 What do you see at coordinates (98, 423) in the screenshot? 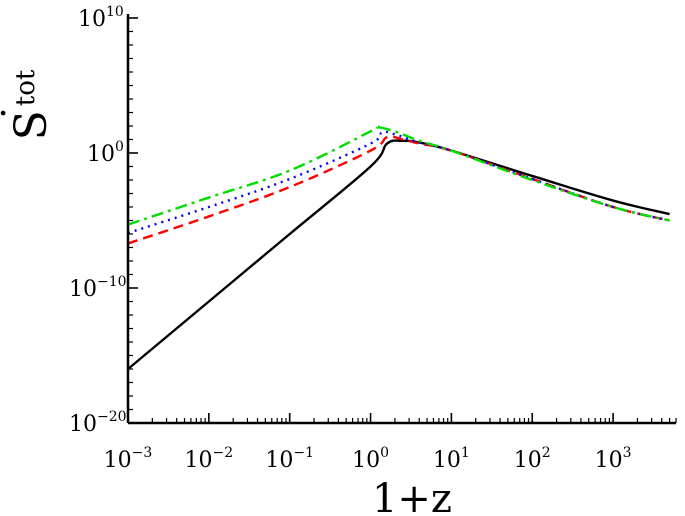
I see `y-tick-label: 10−20` at bounding box center [98, 423].